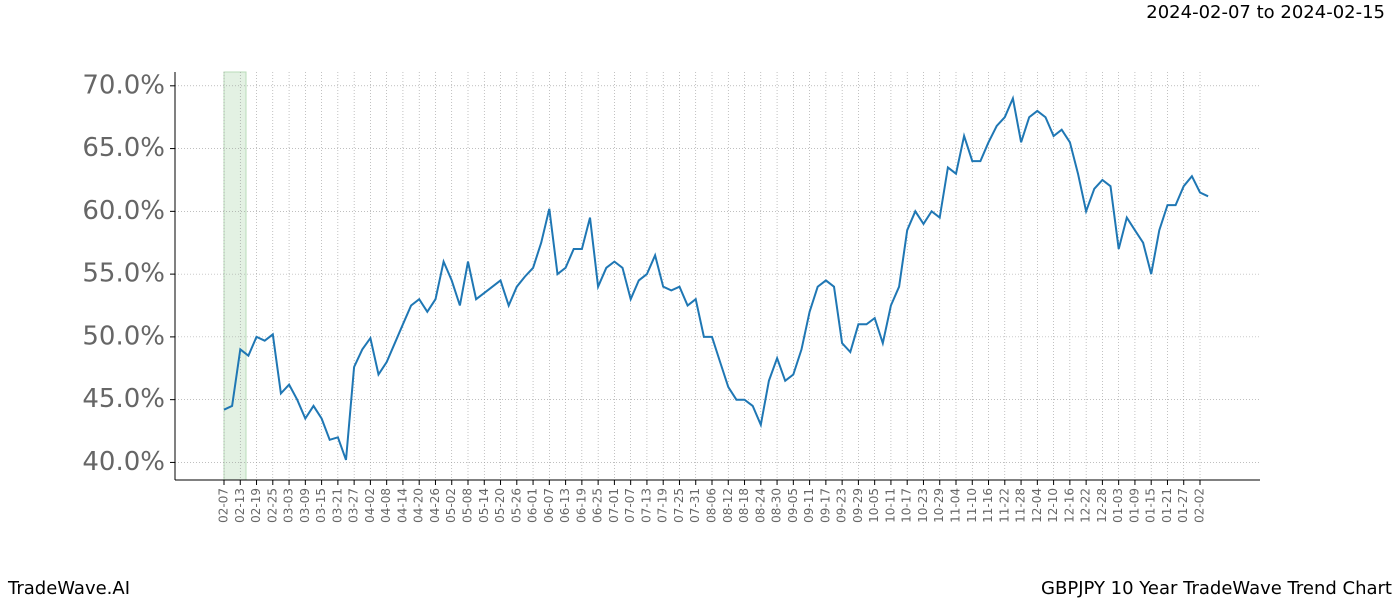 The height and width of the screenshot is (600, 1400). Describe the element at coordinates (1183, 505) in the screenshot. I see `x-tick-label: 01-27` at that location.